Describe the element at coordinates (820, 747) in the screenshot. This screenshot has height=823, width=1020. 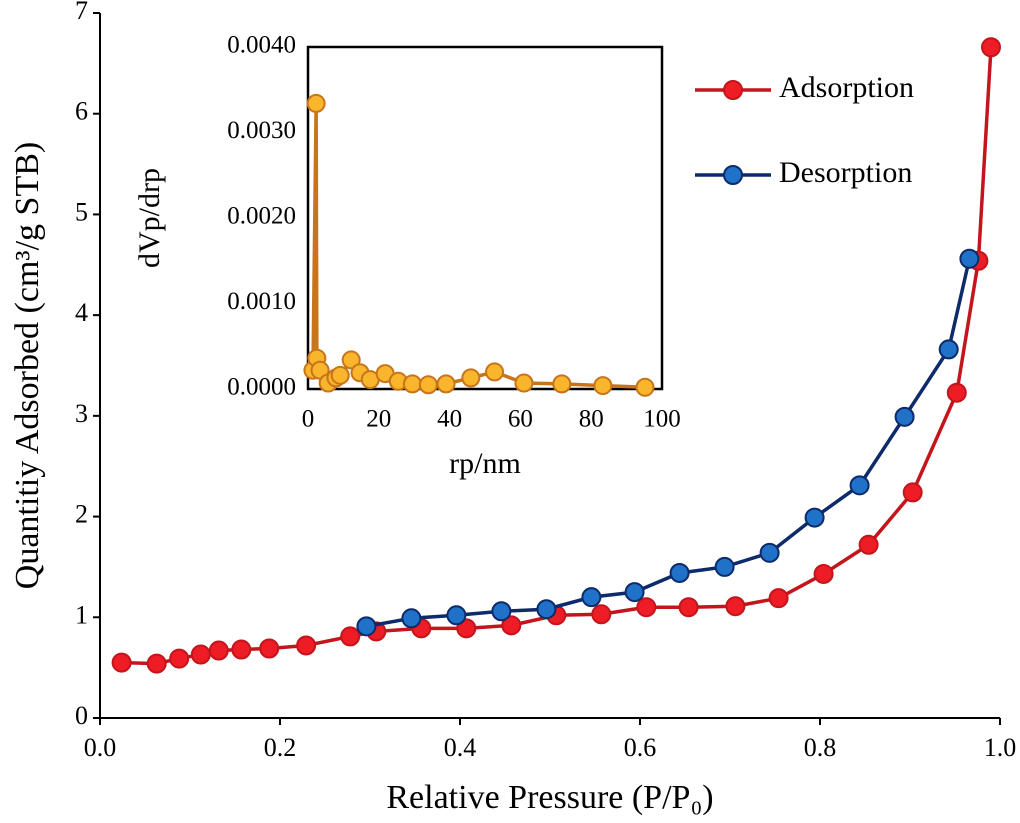
I see `x-tick-label: 0.8` at that location.